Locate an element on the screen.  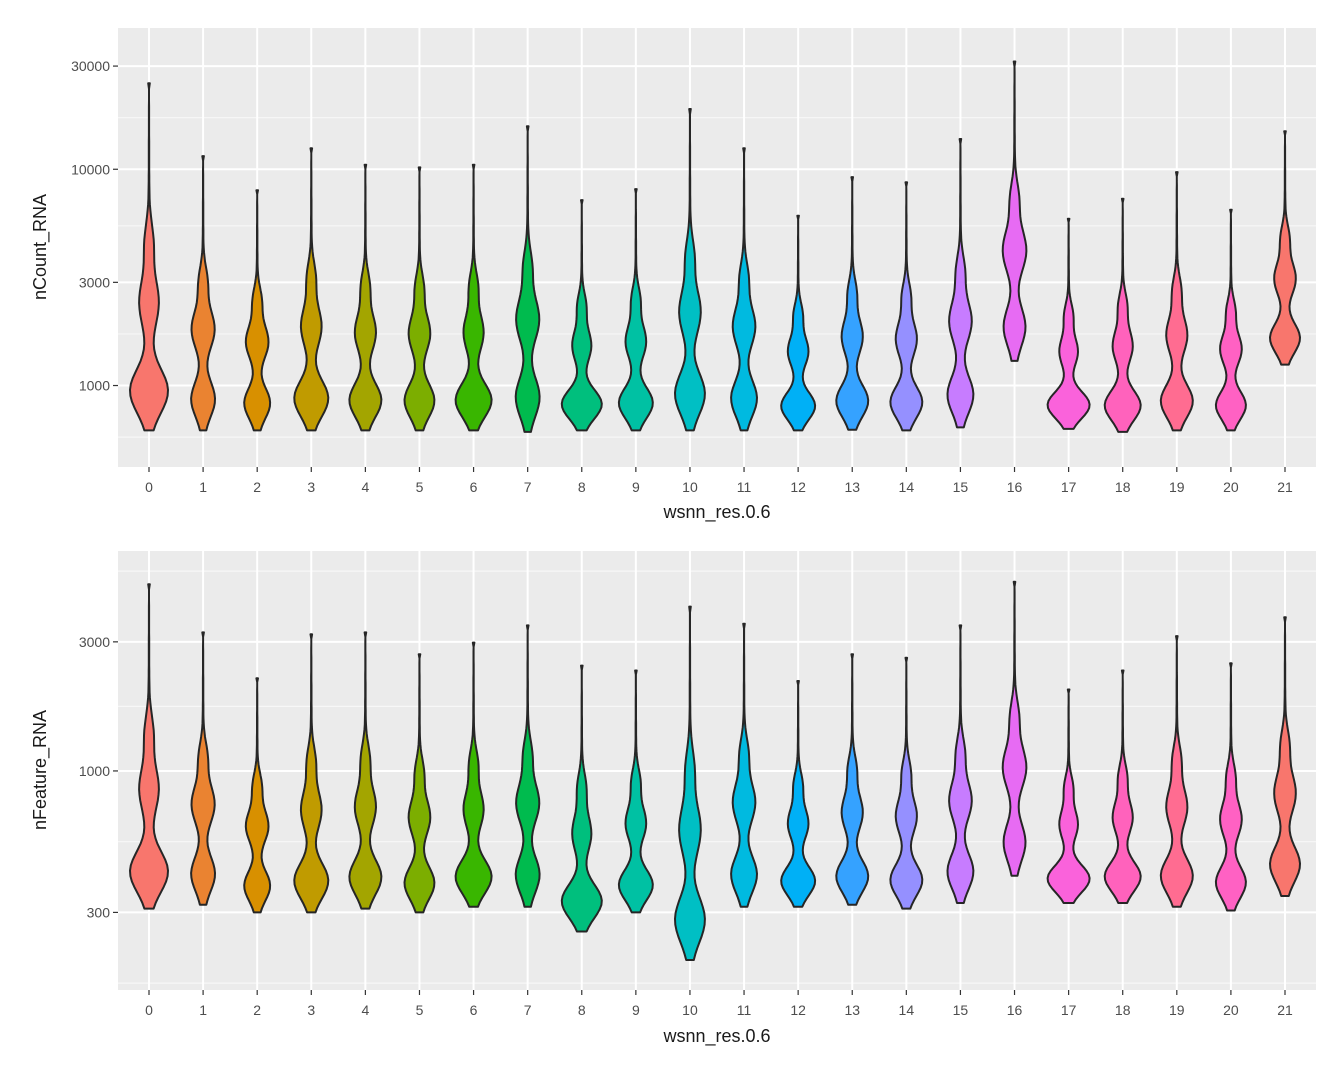
y-tick-label: 300 is located at coordinates (99, 912).